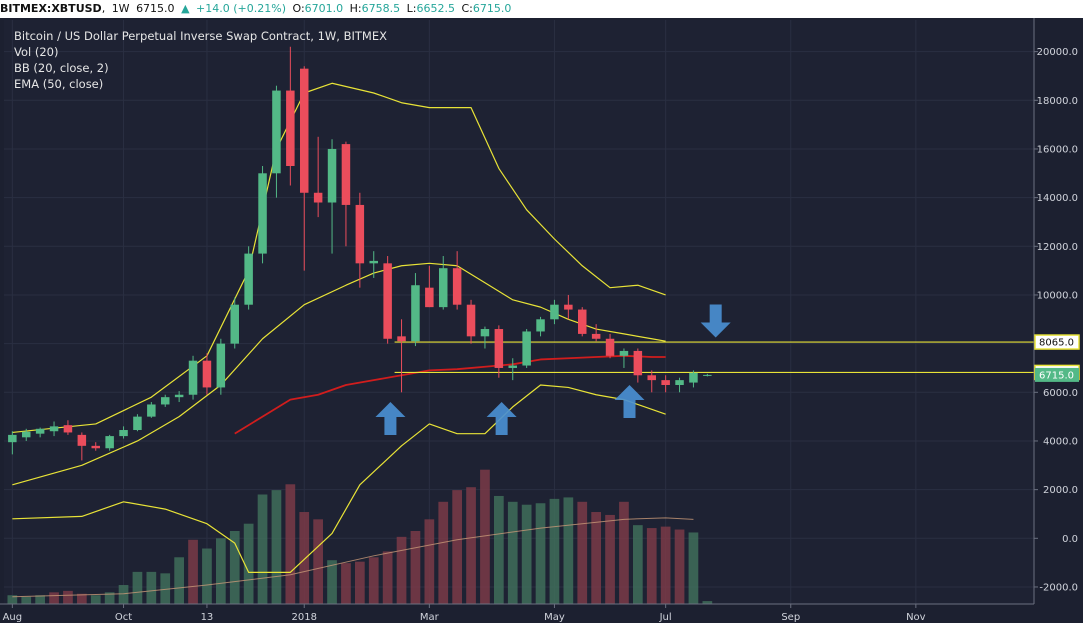 The height and width of the screenshot is (623, 1083). Describe the element at coordinates (241, 8) in the screenshot. I see `price-change: +14.0 (+0.21%)` at that location.